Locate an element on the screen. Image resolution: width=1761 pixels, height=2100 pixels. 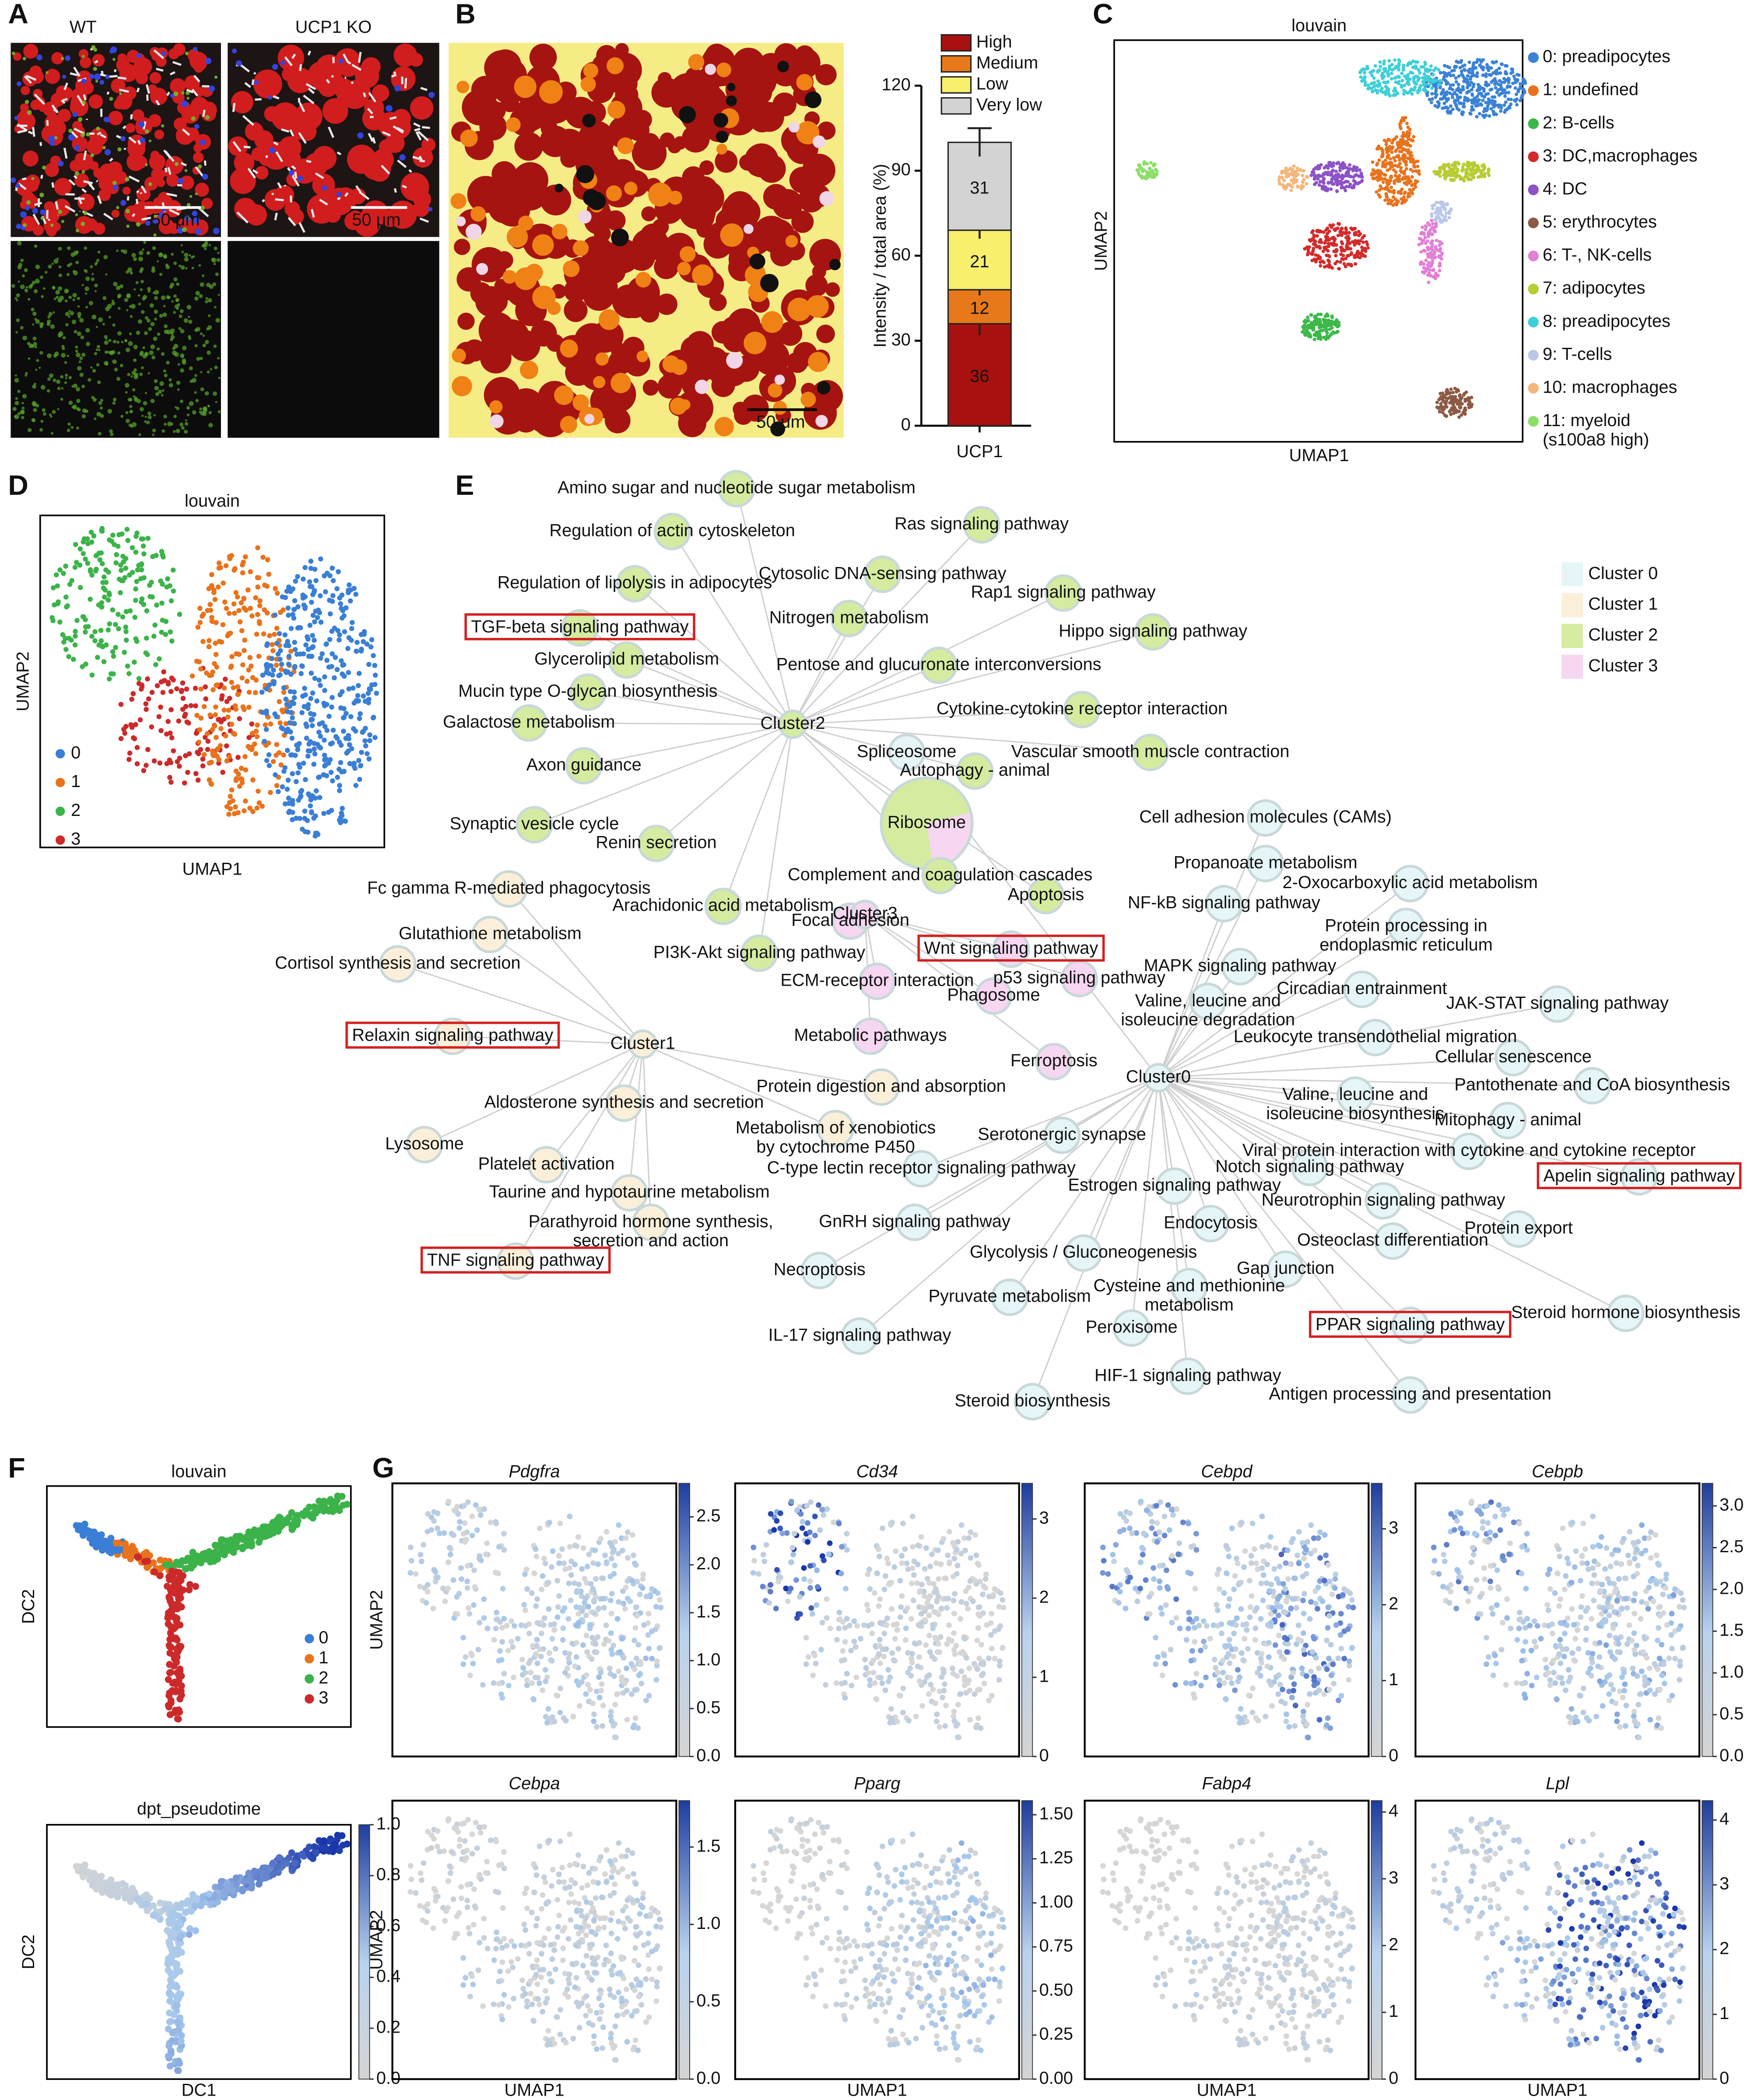
plot-title: louvain is located at coordinates (1319, 25).